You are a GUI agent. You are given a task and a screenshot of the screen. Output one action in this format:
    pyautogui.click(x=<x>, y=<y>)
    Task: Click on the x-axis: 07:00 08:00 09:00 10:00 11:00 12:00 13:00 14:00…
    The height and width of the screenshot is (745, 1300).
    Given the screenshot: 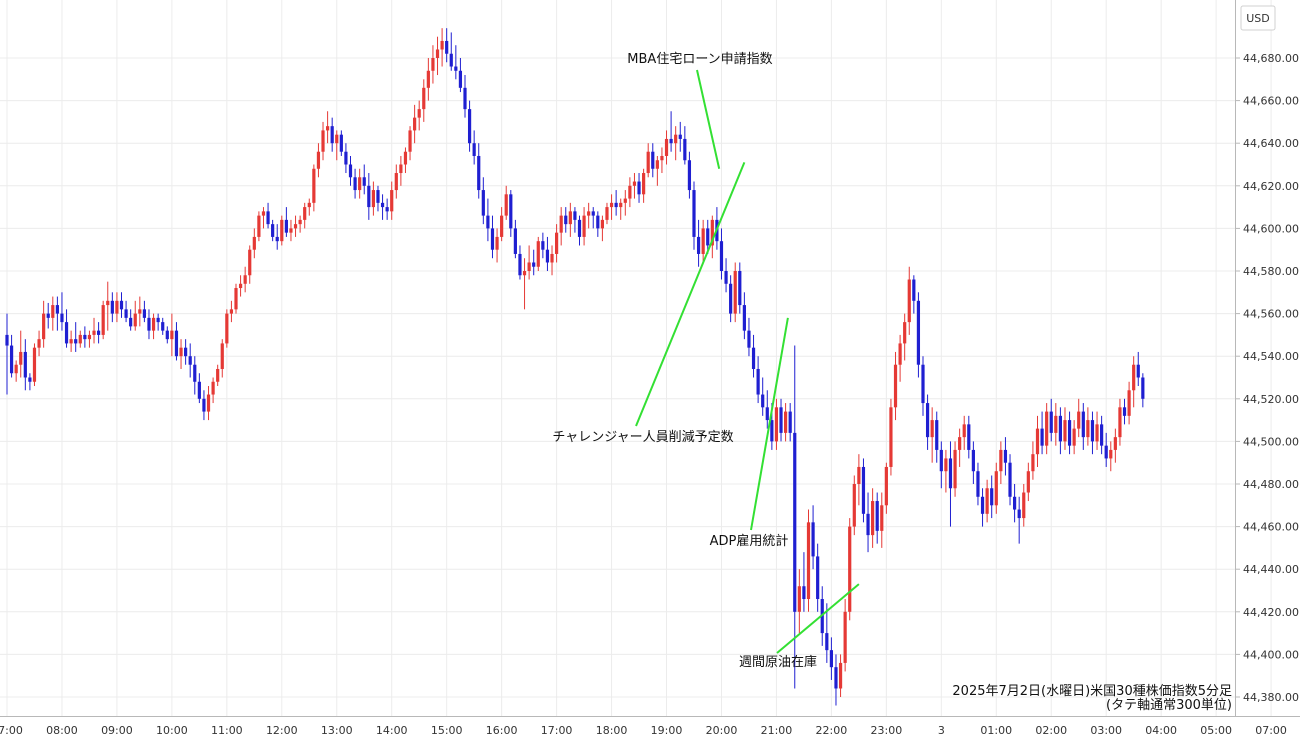 What is the action you would take?
    pyautogui.click(x=643, y=730)
    